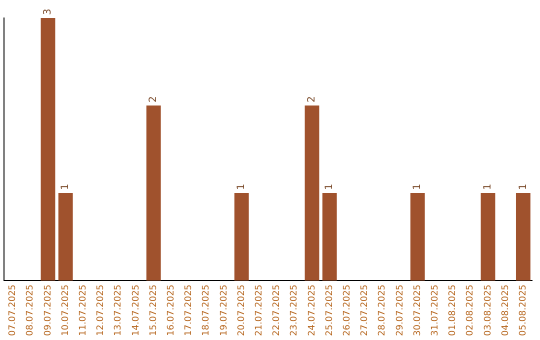 The width and height of the screenshot is (540, 340). What do you see at coordinates (207, 310) in the screenshot?
I see `x-tick-label: 18.07.2025` at bounding box center [207, 310].